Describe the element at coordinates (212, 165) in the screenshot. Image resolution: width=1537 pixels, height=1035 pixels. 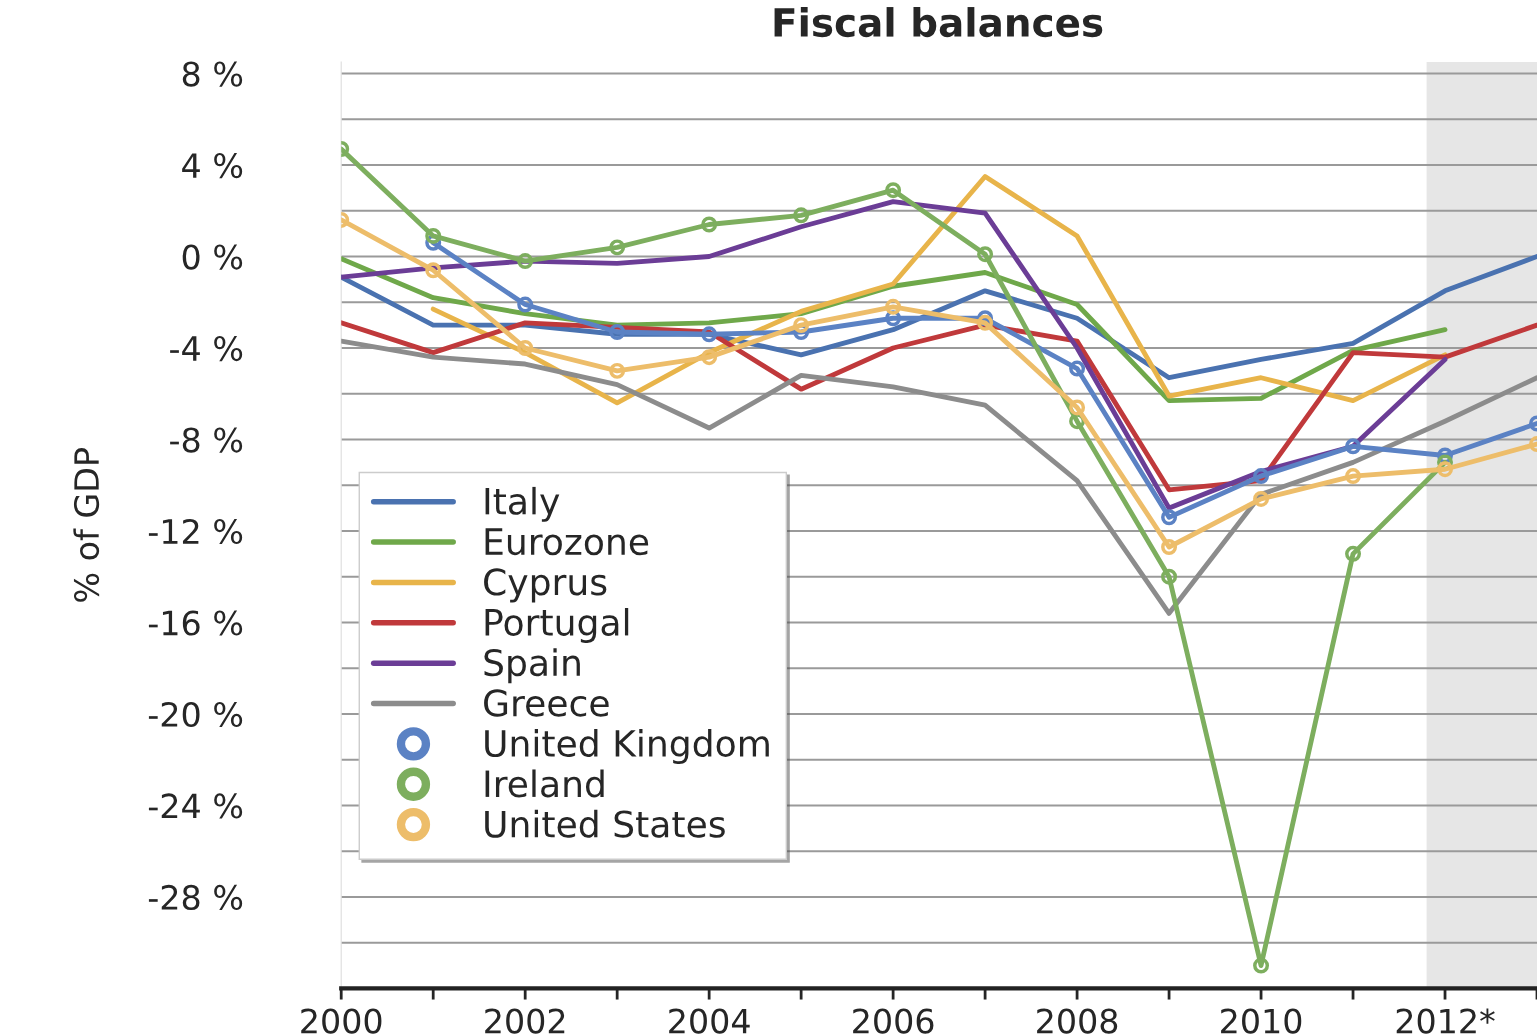
I see `y-tick-label: 4 %` at that location.